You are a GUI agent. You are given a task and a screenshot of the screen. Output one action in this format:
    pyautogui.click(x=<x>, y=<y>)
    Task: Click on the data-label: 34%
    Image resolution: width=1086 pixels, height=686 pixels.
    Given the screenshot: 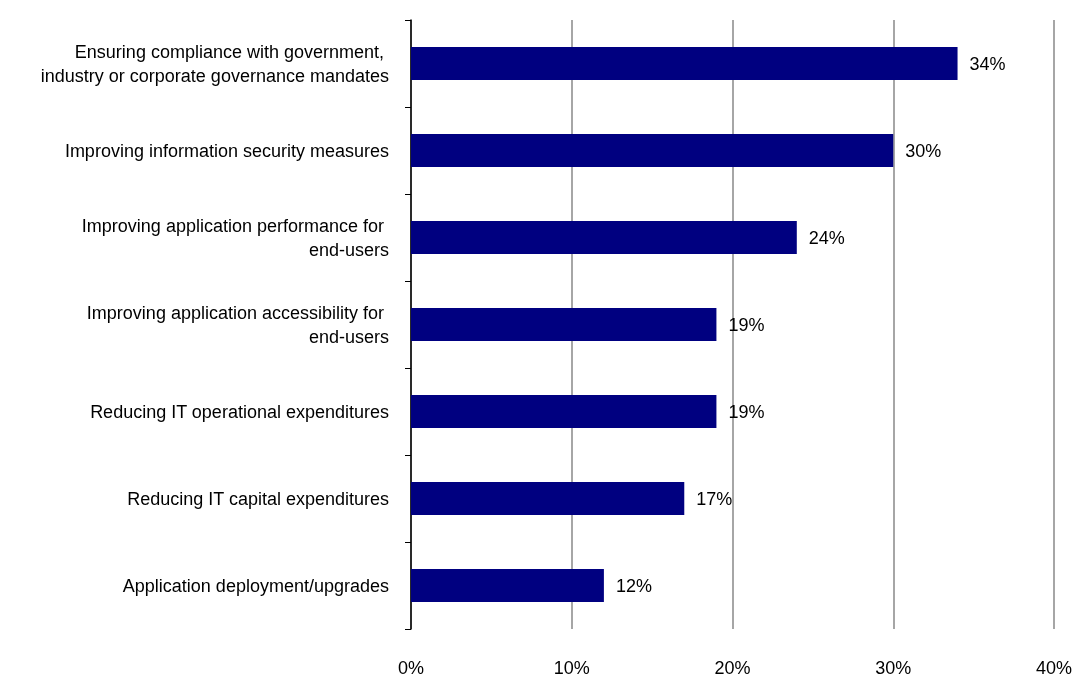 What is the action you would take?
    pyautogui.click(x=987, y=63)
    